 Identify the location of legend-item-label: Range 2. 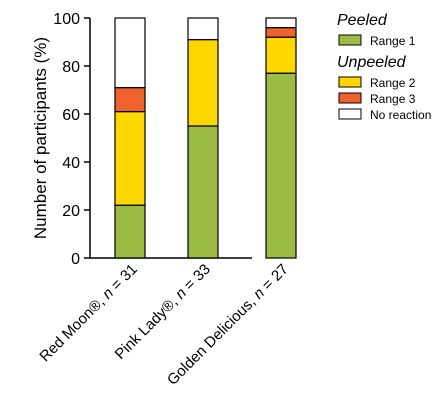
(393, 83).